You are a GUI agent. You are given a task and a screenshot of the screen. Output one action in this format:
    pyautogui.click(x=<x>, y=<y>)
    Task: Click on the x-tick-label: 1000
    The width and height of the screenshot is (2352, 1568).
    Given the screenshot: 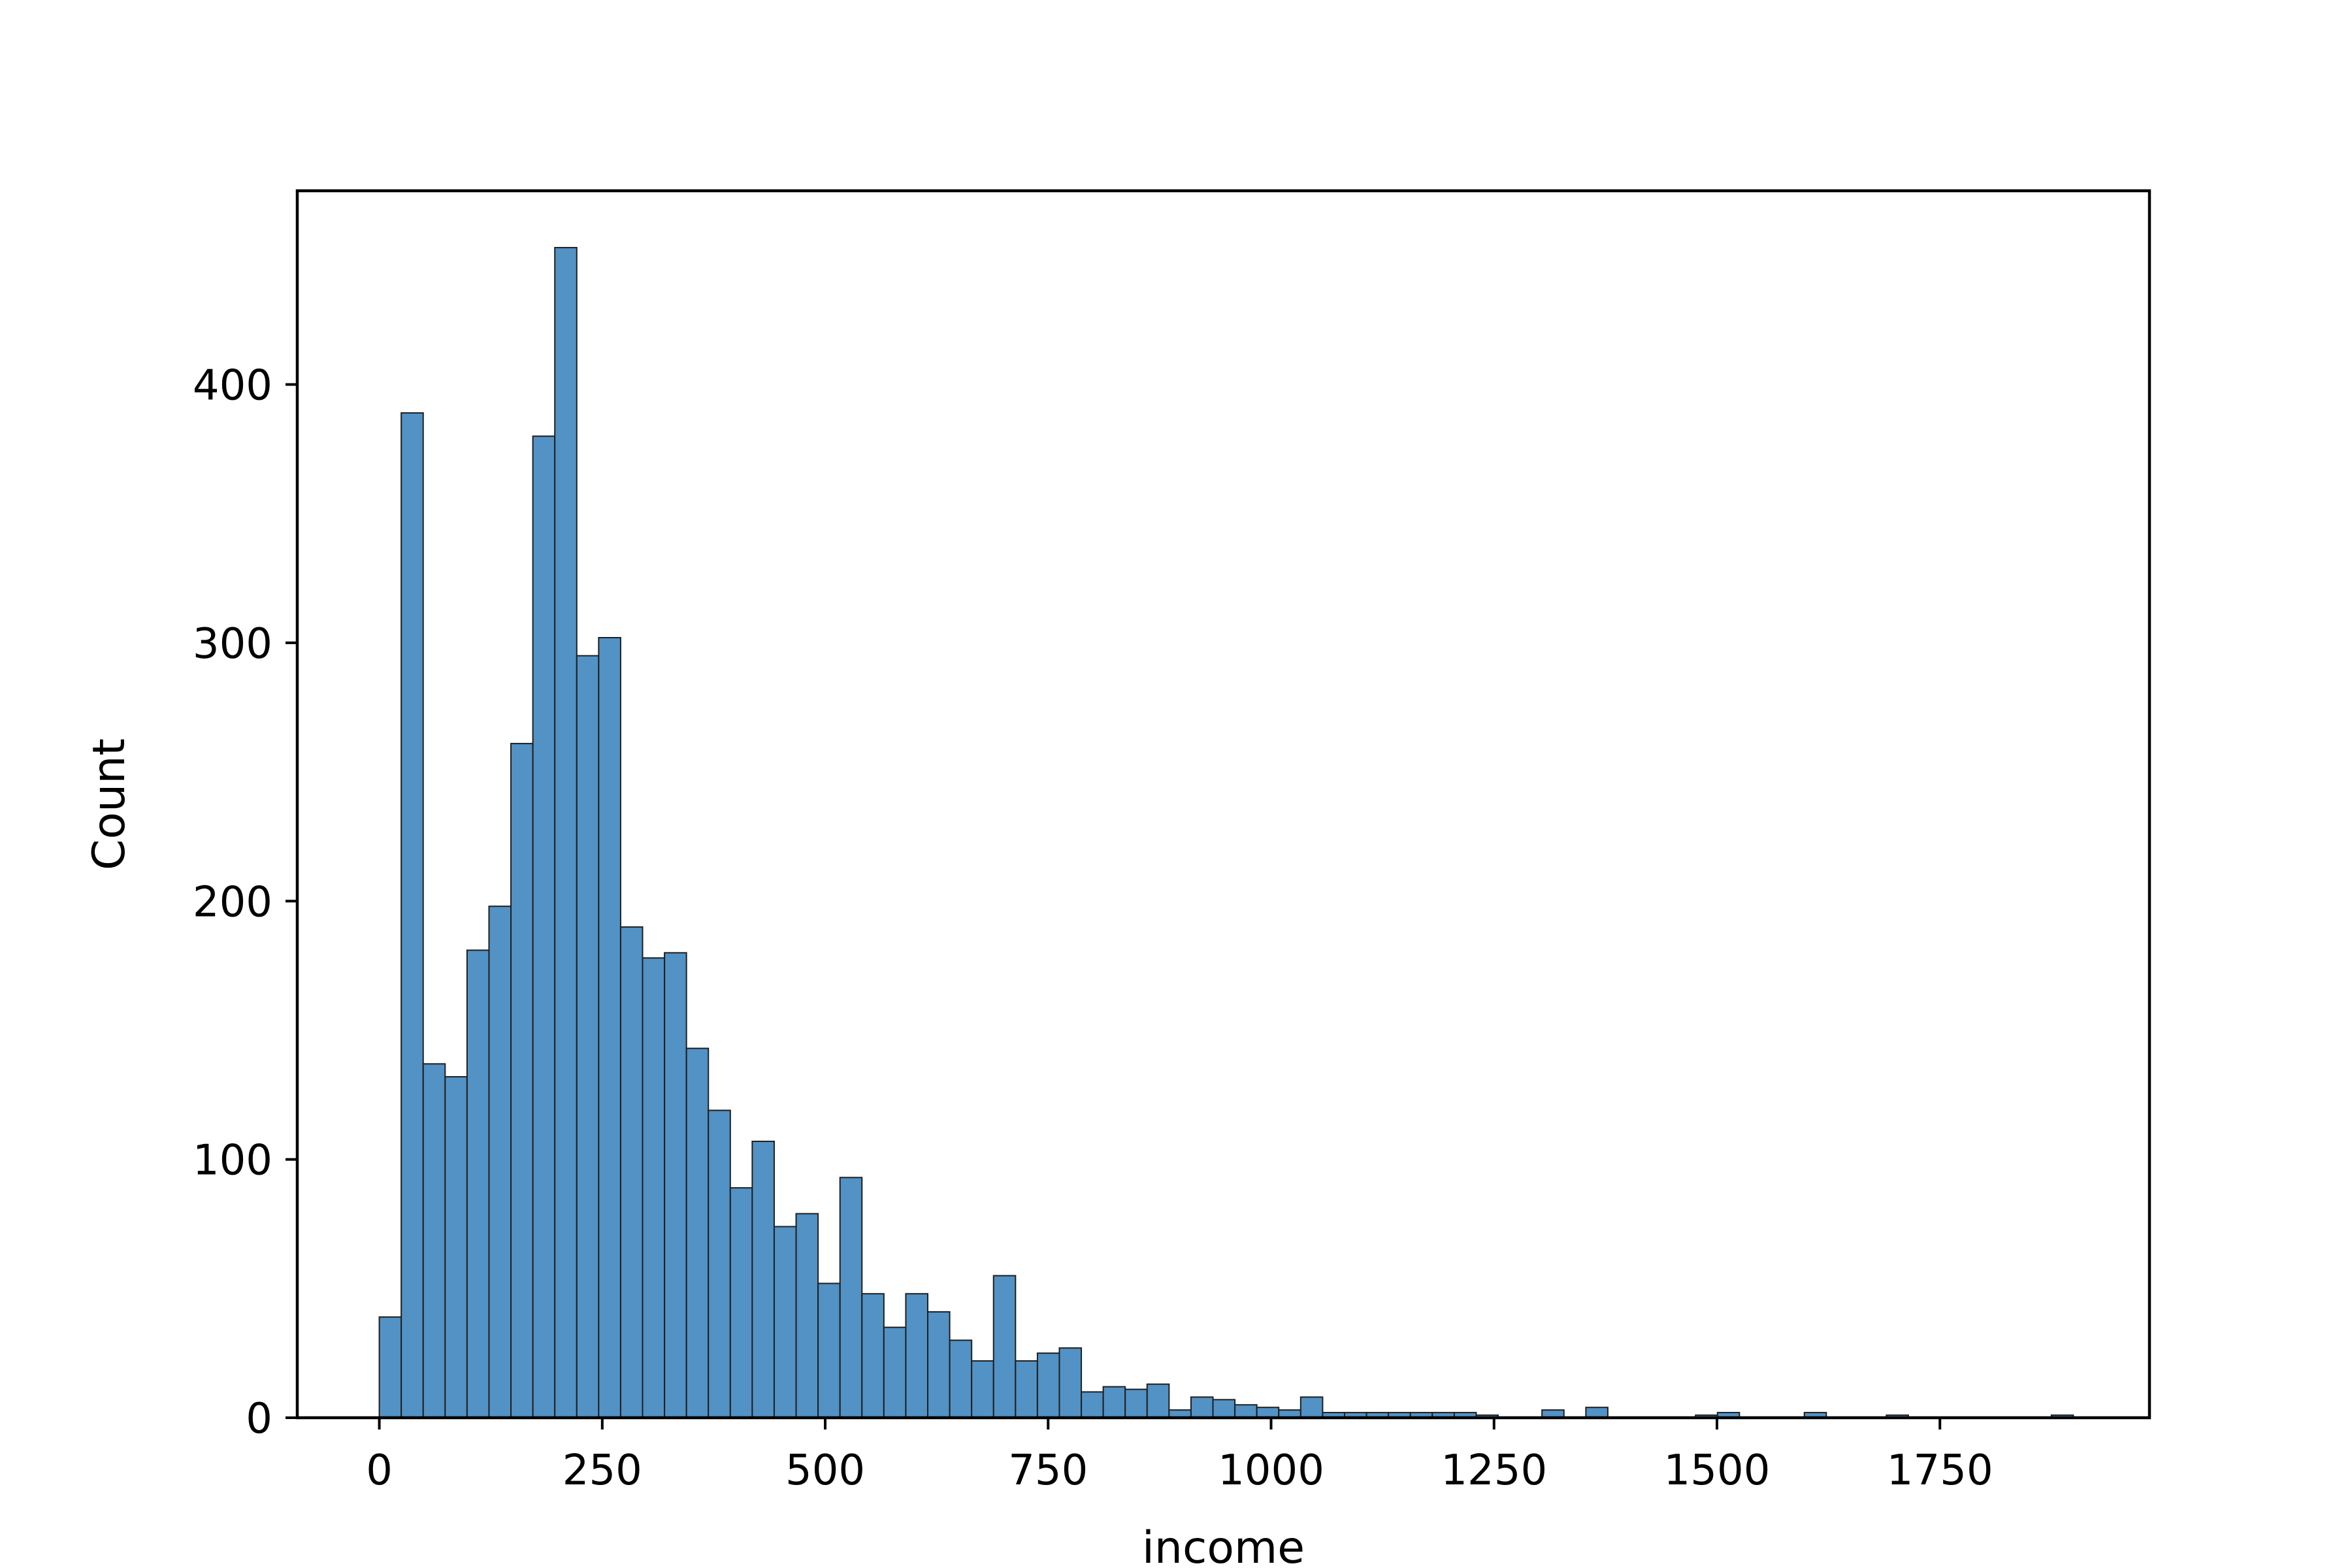 What is the action you would take?
    pyautogui.click(x=1271, y=1470)
    